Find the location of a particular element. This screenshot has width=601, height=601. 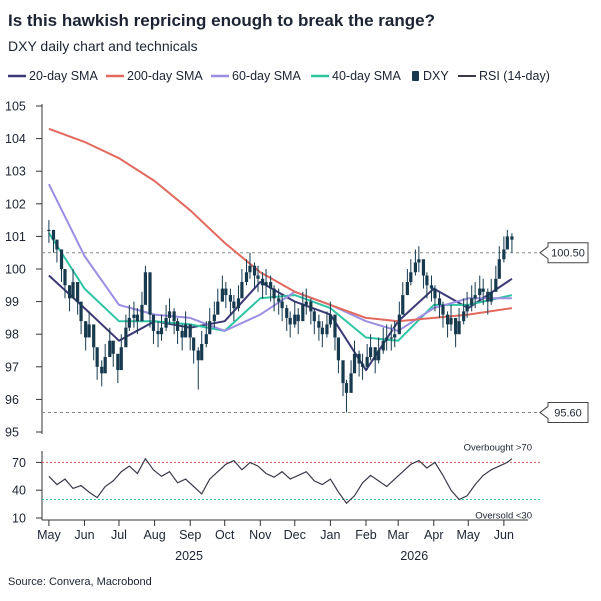

chart-subtitle: DXY daily chart and technicals is located at coordinates (103, 46).